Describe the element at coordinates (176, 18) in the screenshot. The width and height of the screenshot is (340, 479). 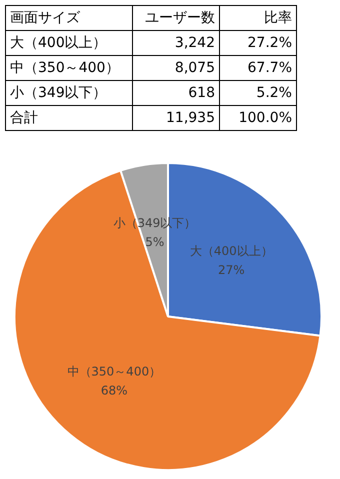
I see `text: ユーザー数` at that location.